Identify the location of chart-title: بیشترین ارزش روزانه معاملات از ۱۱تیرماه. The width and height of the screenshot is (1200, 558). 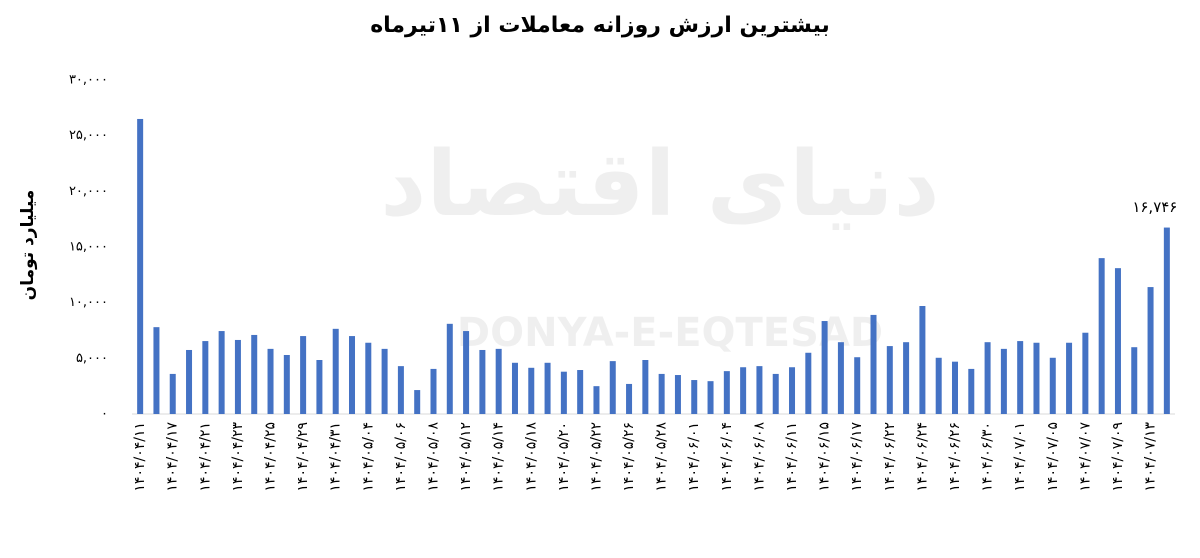
(600, 25).